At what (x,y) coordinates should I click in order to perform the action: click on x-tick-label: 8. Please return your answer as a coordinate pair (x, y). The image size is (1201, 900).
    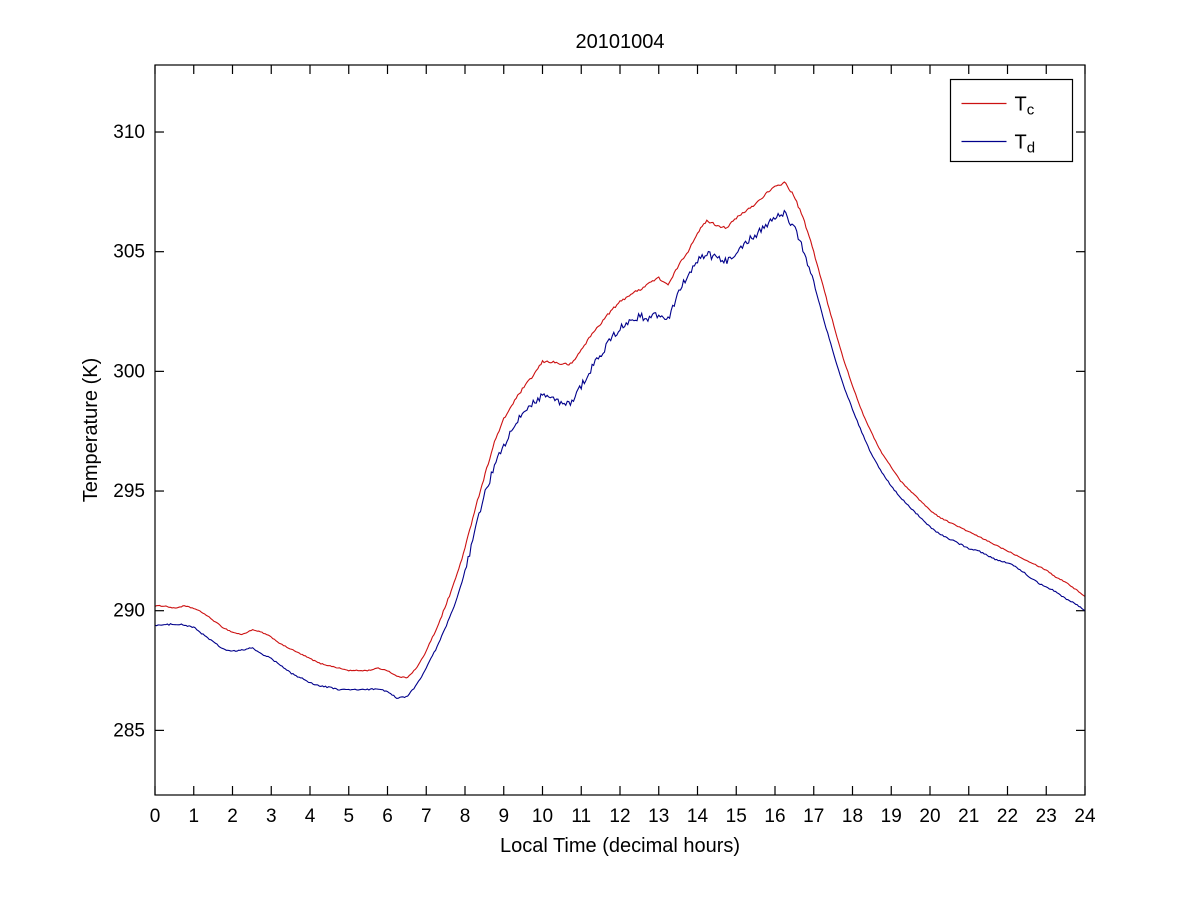
    Looking at the image, I should click on (465, 816).